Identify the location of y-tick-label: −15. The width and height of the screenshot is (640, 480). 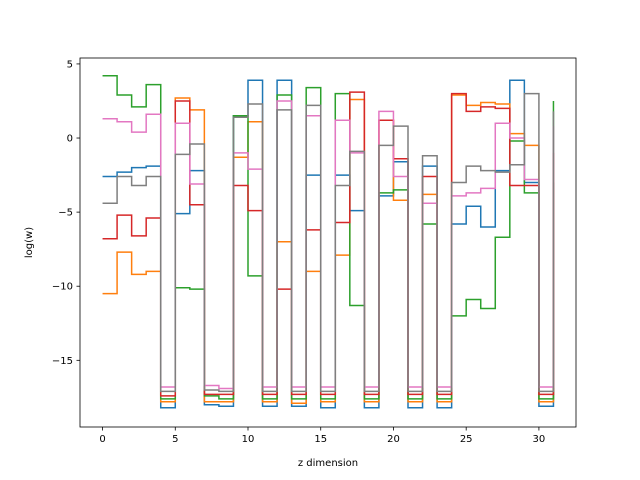
(62, 361).